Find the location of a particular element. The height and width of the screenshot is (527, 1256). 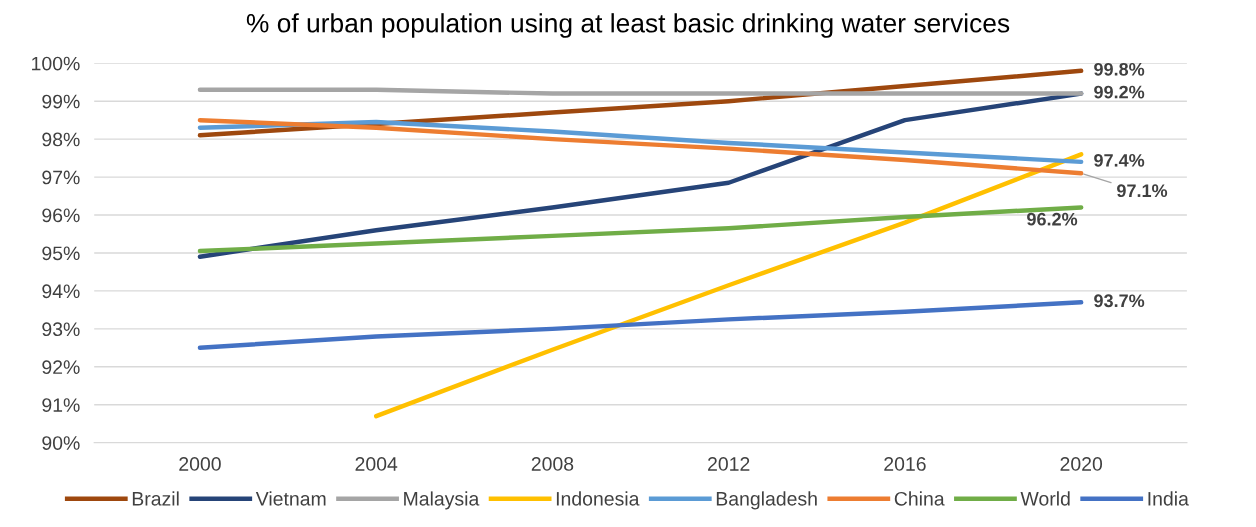

data-label: 93.7% is located at coordinates (1119, 301).